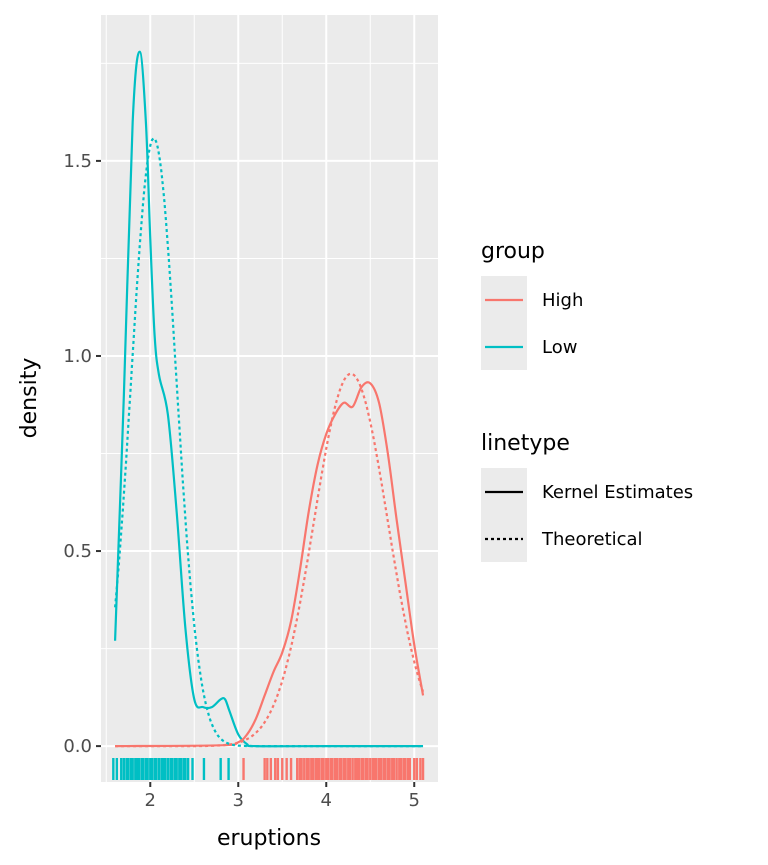 The height and width of the screenshot is (865, 768). What do you see at coordinates (414, 800) in the screenshot?
I see `x-tick-label: 5` at bounding box center [414, 800].